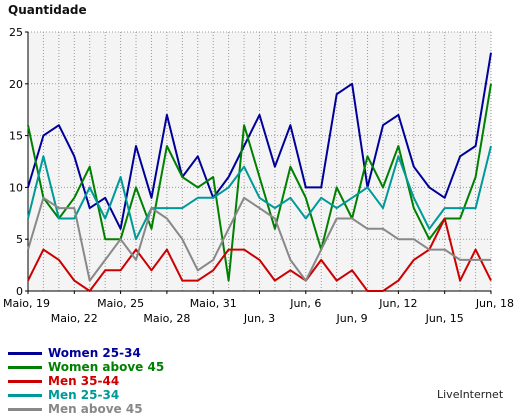 The image size is (520, 416). What do you see at coordinates (305, 303) in the screenshot?
I see `x-tick-label: Jun, 6` at bounding box center [305, 303].